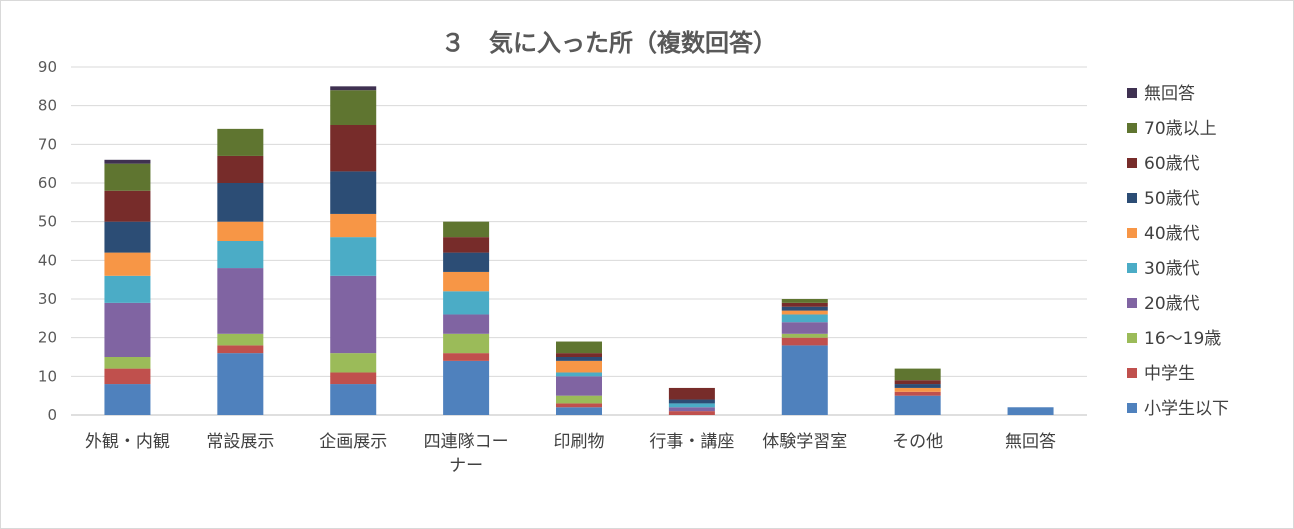  Describe the element at coordinates (47, 222) in the screenshot. I see `y-tick-label: 50` at that location.